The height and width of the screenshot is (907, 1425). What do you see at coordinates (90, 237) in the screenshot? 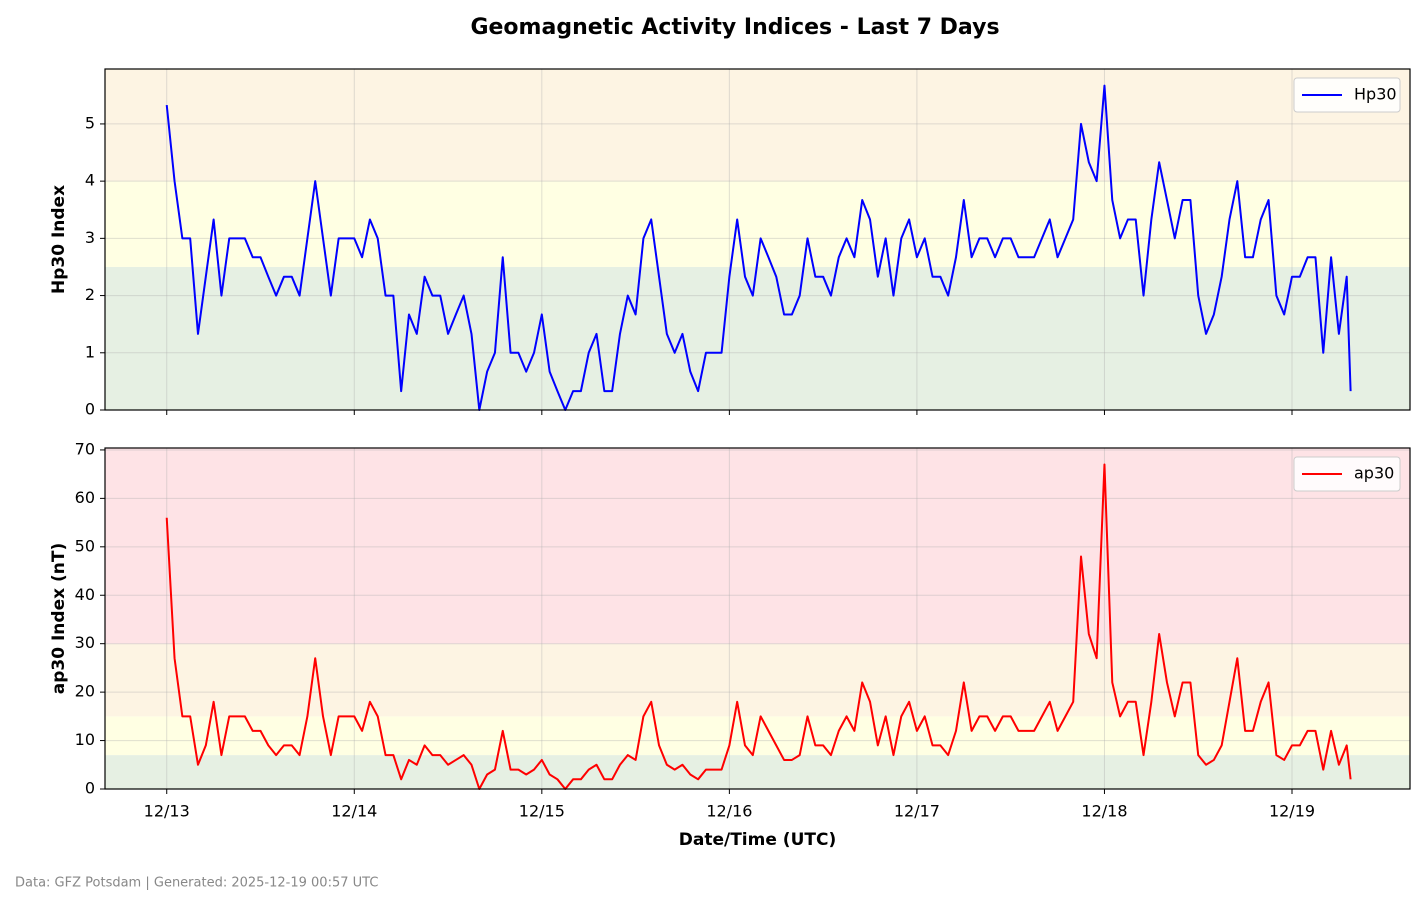
I see `y-tick-label: 3` at bounding box center [90, 237].